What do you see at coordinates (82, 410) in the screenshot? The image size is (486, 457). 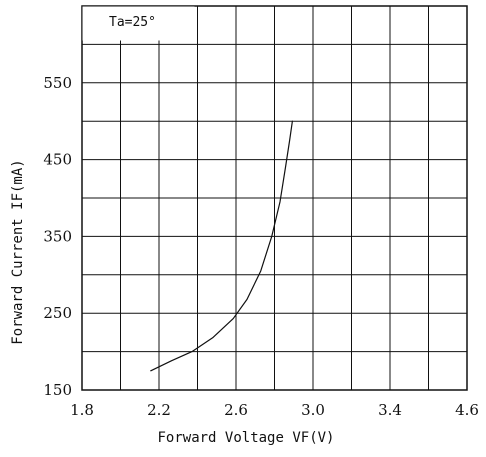 I see `x-tick-label: 1.8` at bounding box center [82, 410].